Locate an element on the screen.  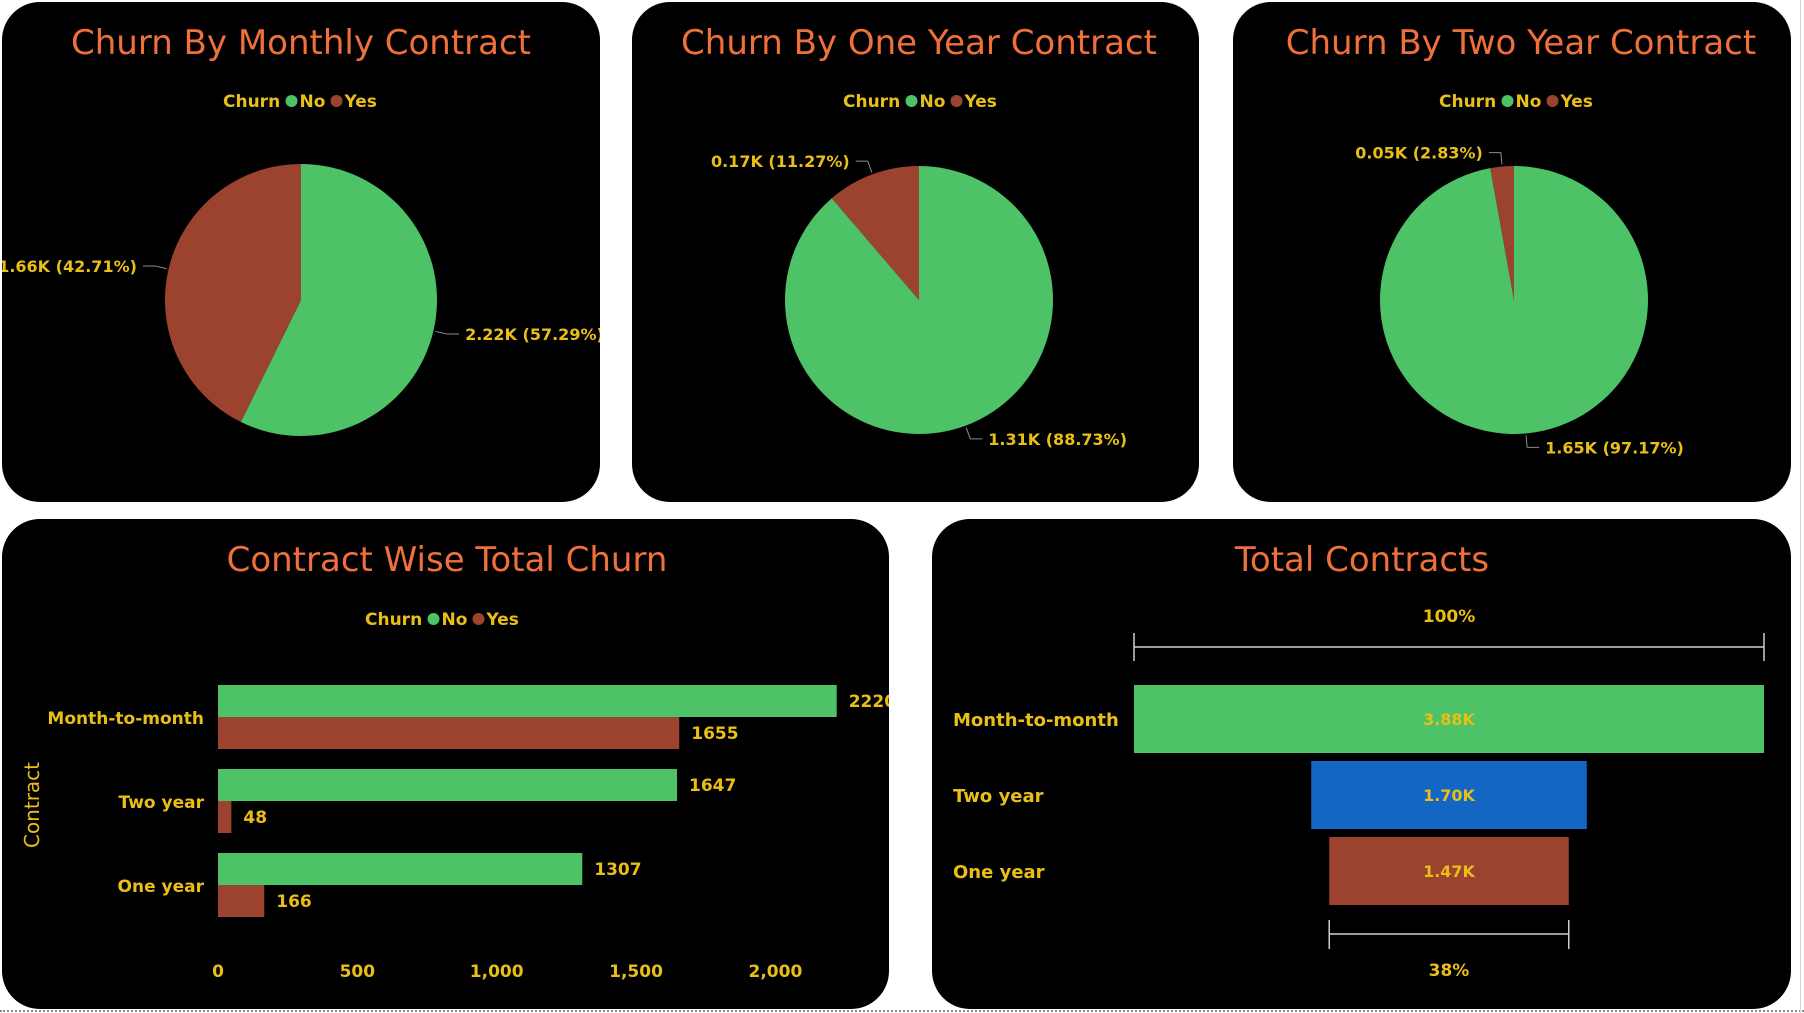
chart-title: Contract Wise Total Churn is located at coordinates (447, 560).